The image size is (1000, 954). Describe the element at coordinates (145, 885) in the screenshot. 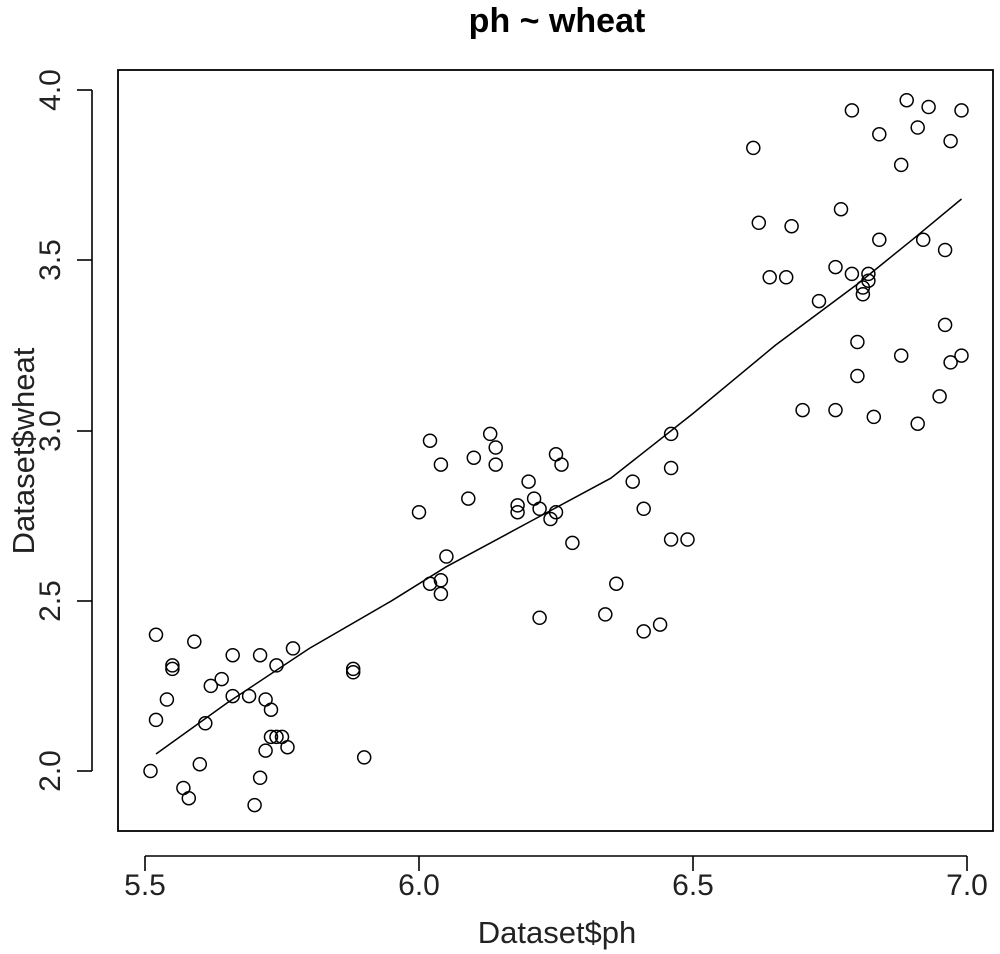

I see `x-tick-label: 5.5` at that location.